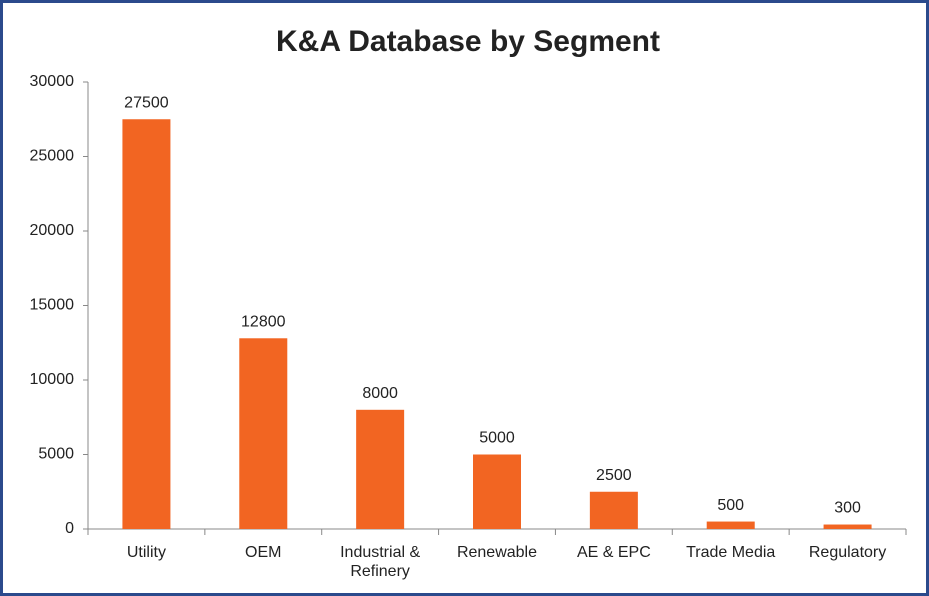 The width and height of the screenshot is (929, 596). What do you see at coordinates (847, 552) in the screenshot?
I see `x-tick-label: Regulatory` at bounding box center [847, 552].